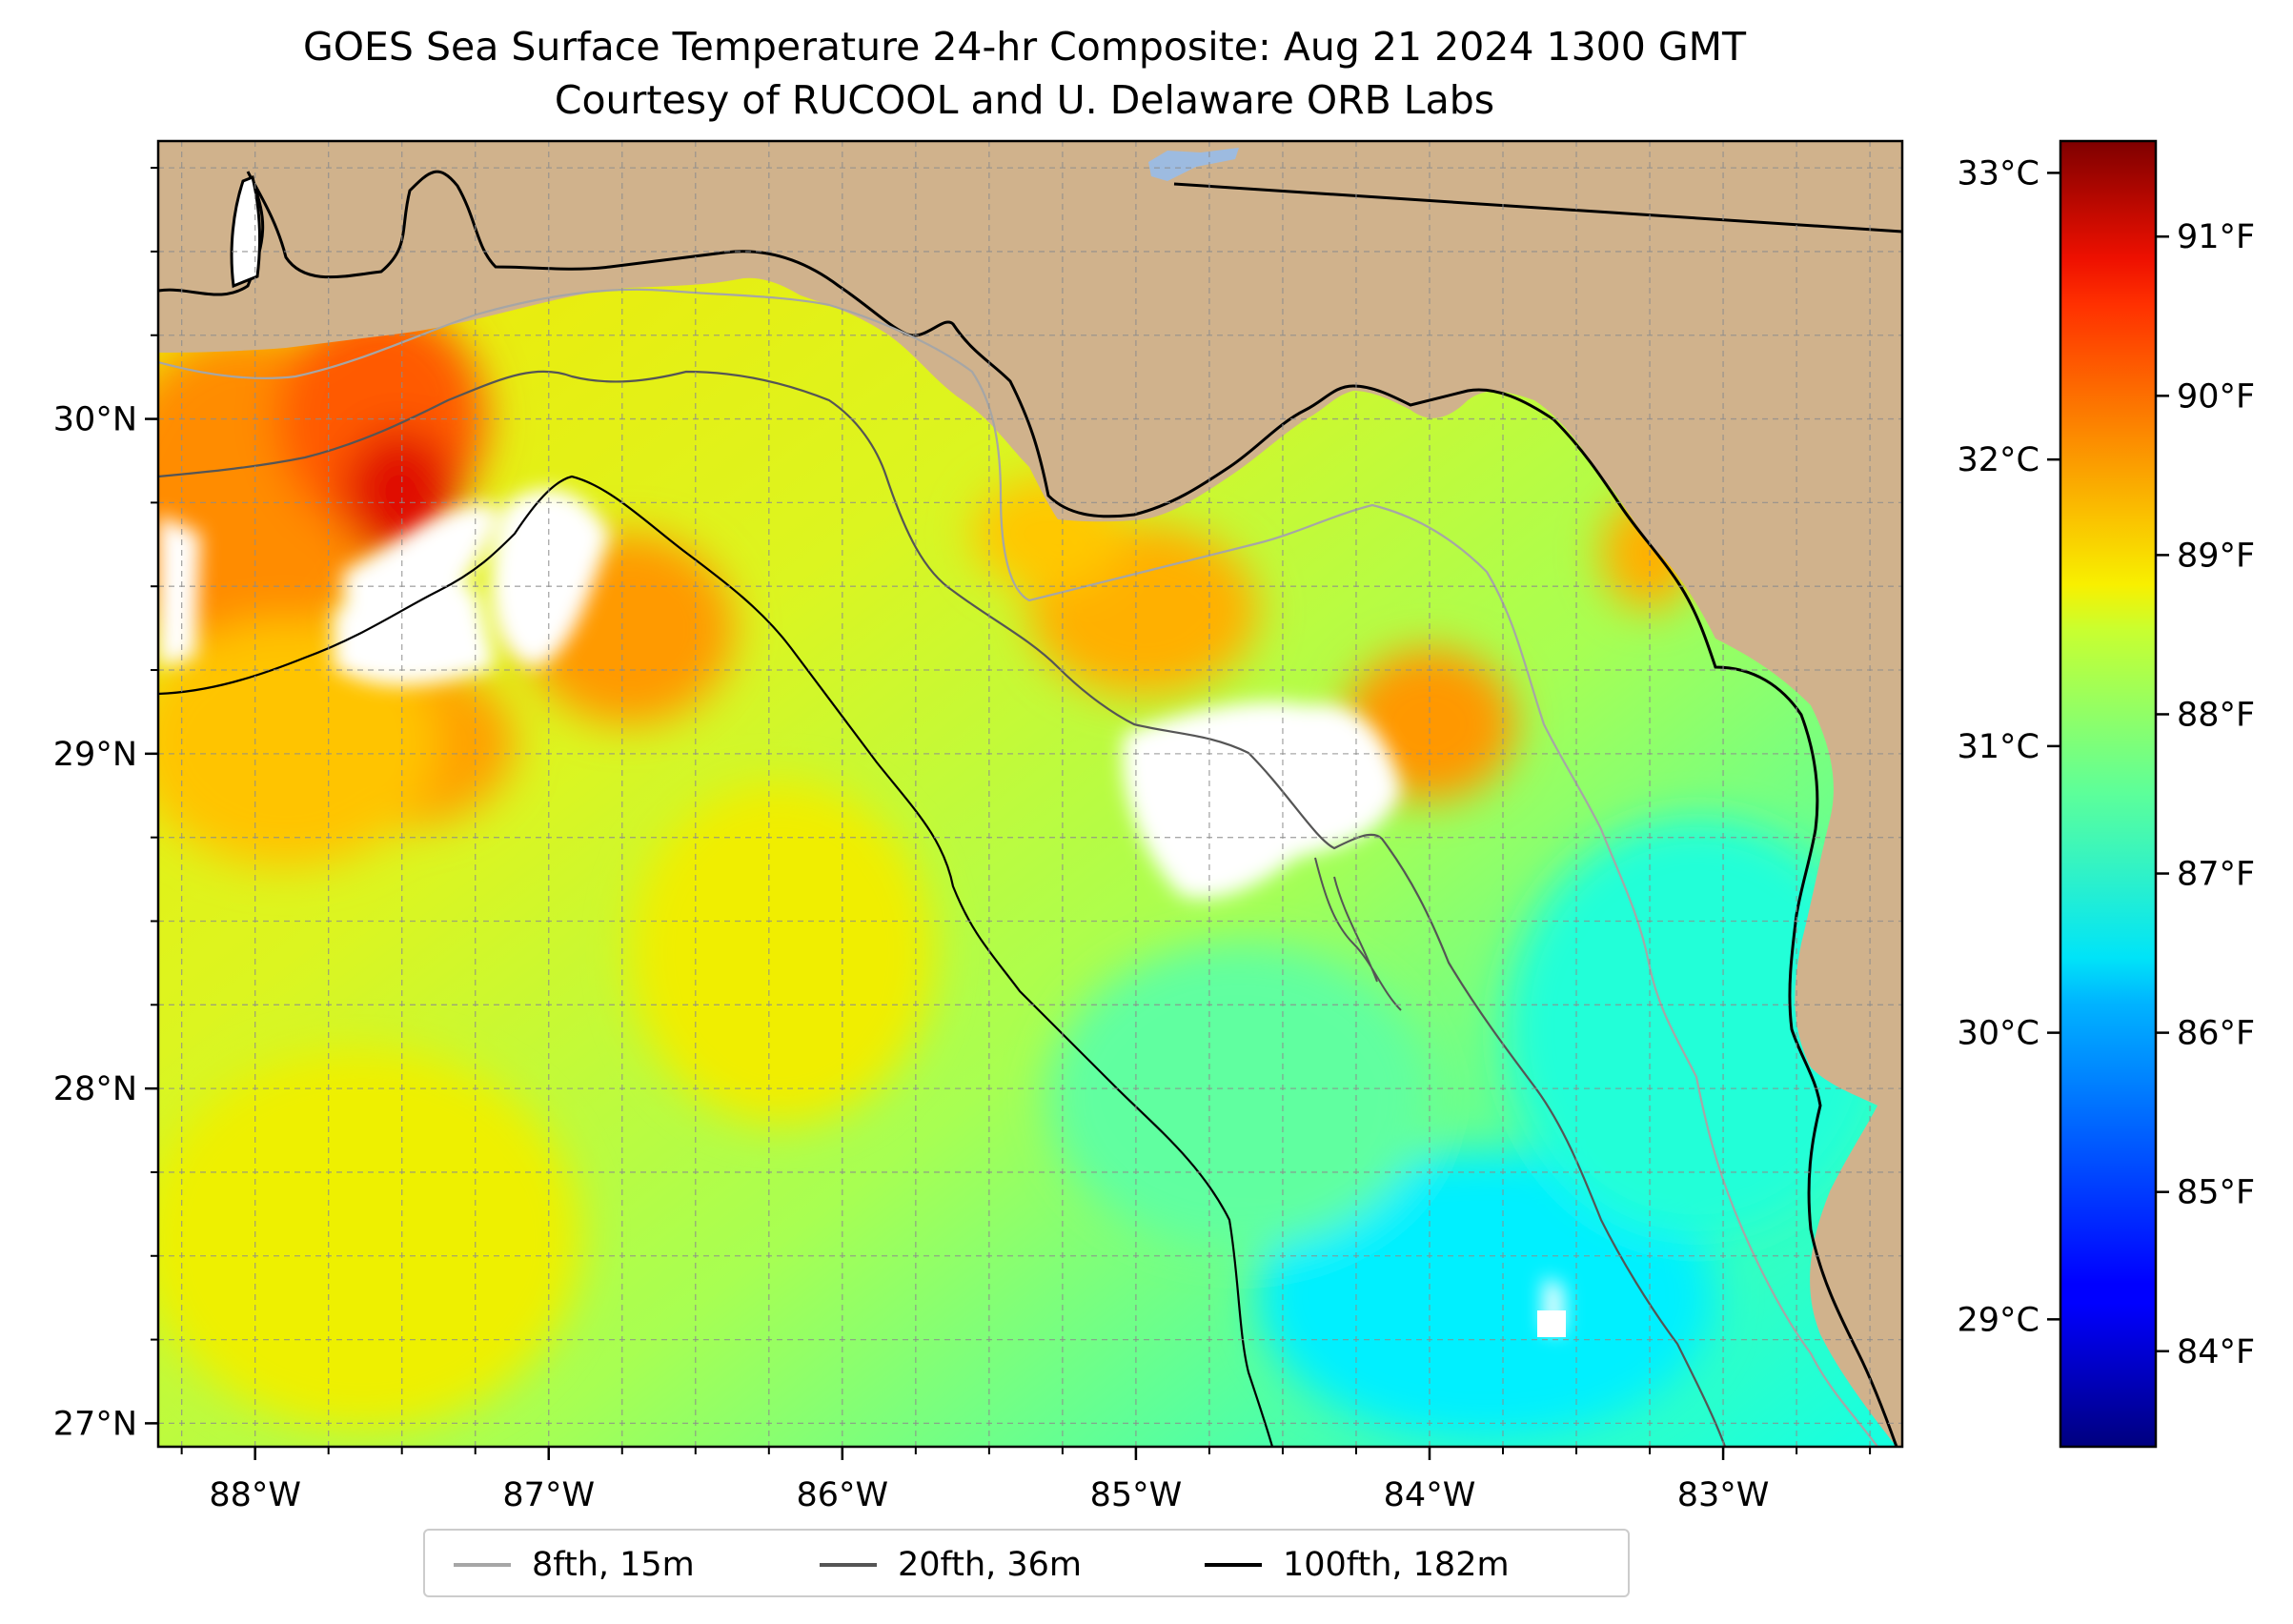 The height and width of the screenshot is (1624, 2293). Describe the element at coordinates (1998, 747) in the screenshot. I see `colorbar-label-c: 31°C` at that location.